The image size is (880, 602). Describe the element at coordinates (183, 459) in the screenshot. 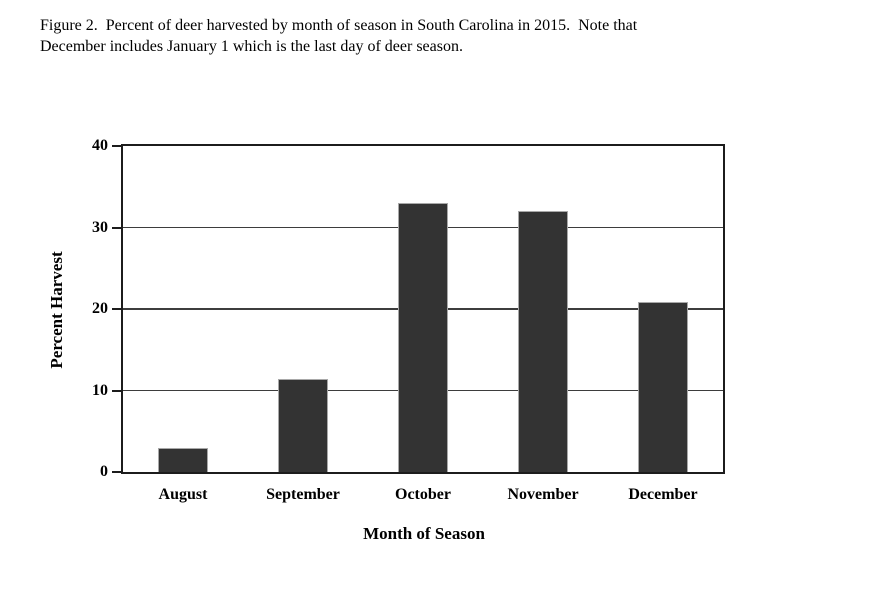

I see `bar-august` at that location.